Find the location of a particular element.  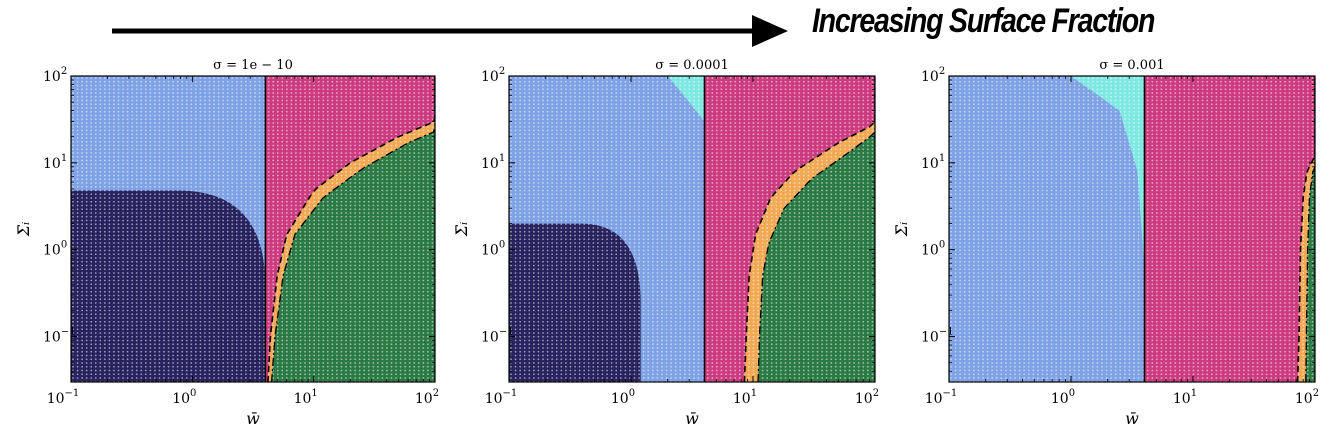

region-dark is located at coordinates (168, 286).